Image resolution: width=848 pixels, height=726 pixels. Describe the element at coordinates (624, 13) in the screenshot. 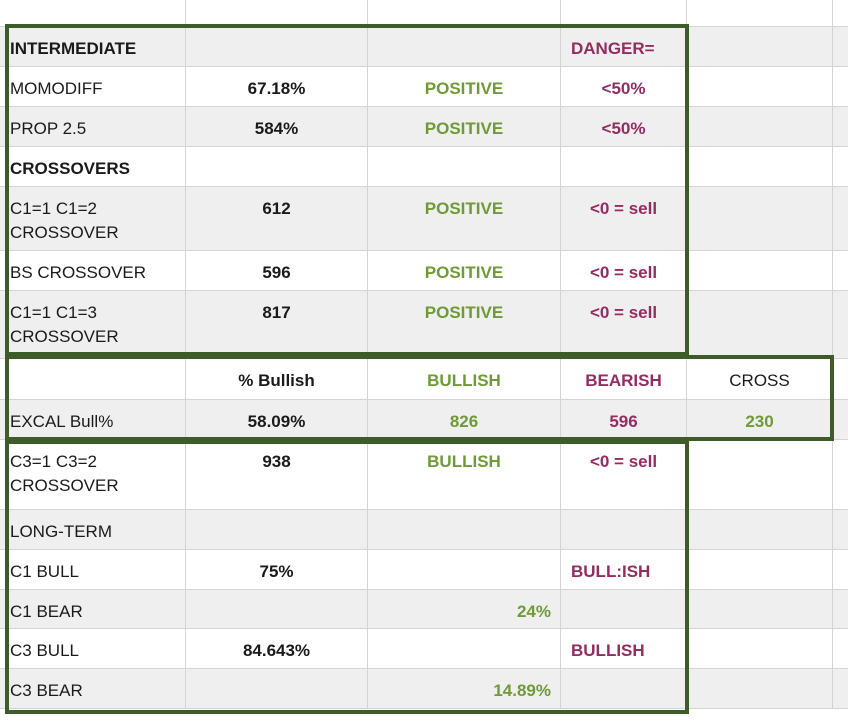

I see `column-header-threshold` at that location.